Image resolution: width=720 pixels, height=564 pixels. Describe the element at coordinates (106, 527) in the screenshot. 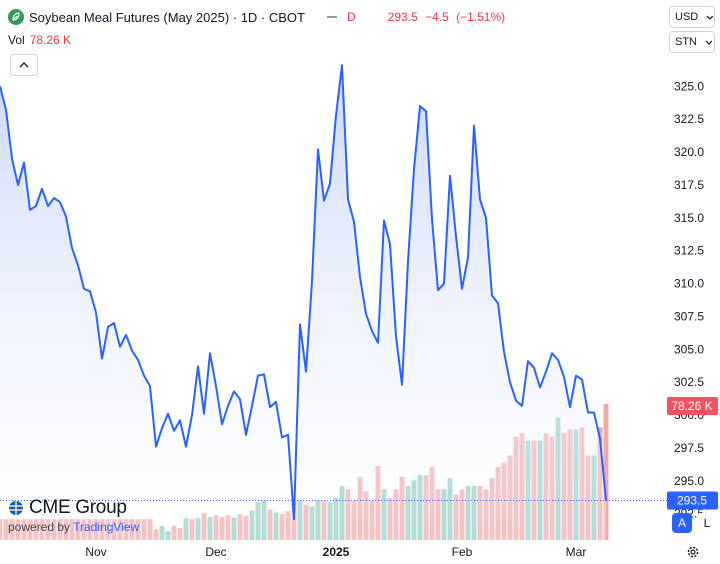

I see `tradingview-brand: TradingView` at that location.